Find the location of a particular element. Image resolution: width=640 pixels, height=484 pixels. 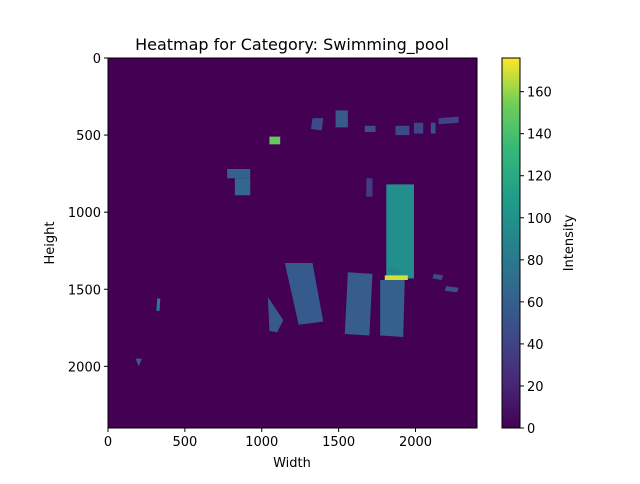

colorbar-ticks: 0 20 40 60 80 100 120 140 160 is located at coordinates (536, 261).